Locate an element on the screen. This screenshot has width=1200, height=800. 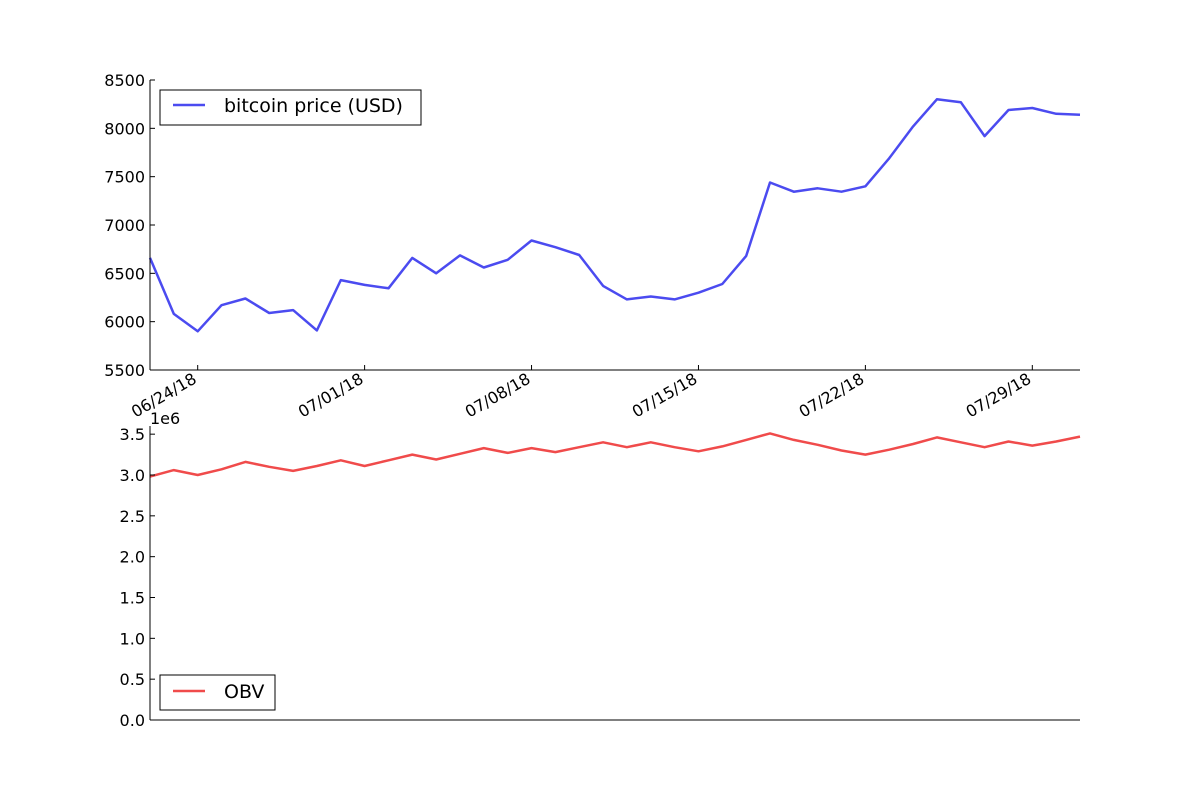
price-y-tick-label: 6500 is located at coordinates (124, 273).